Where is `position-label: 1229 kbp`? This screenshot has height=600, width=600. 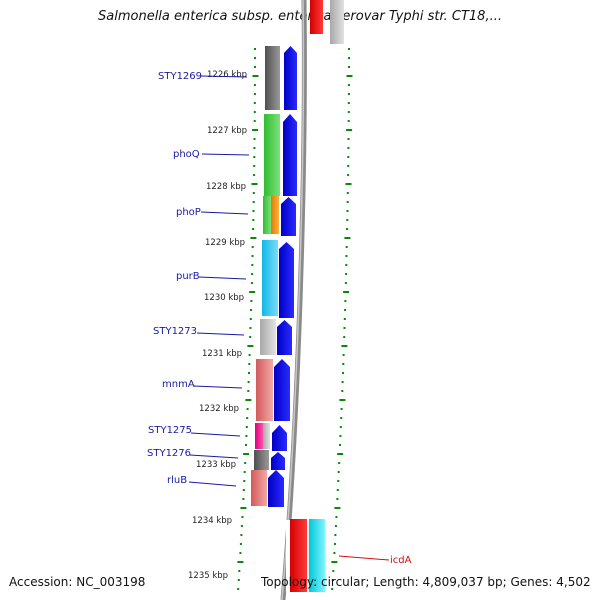 position-label: 1229 kbp is located at coordinates (225, 243).